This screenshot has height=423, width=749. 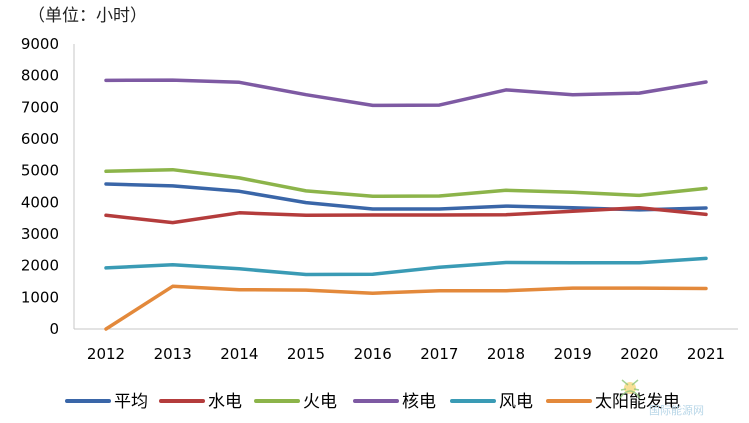 I want to click on x-tick-label: 2016, so click(x=373, y=354).